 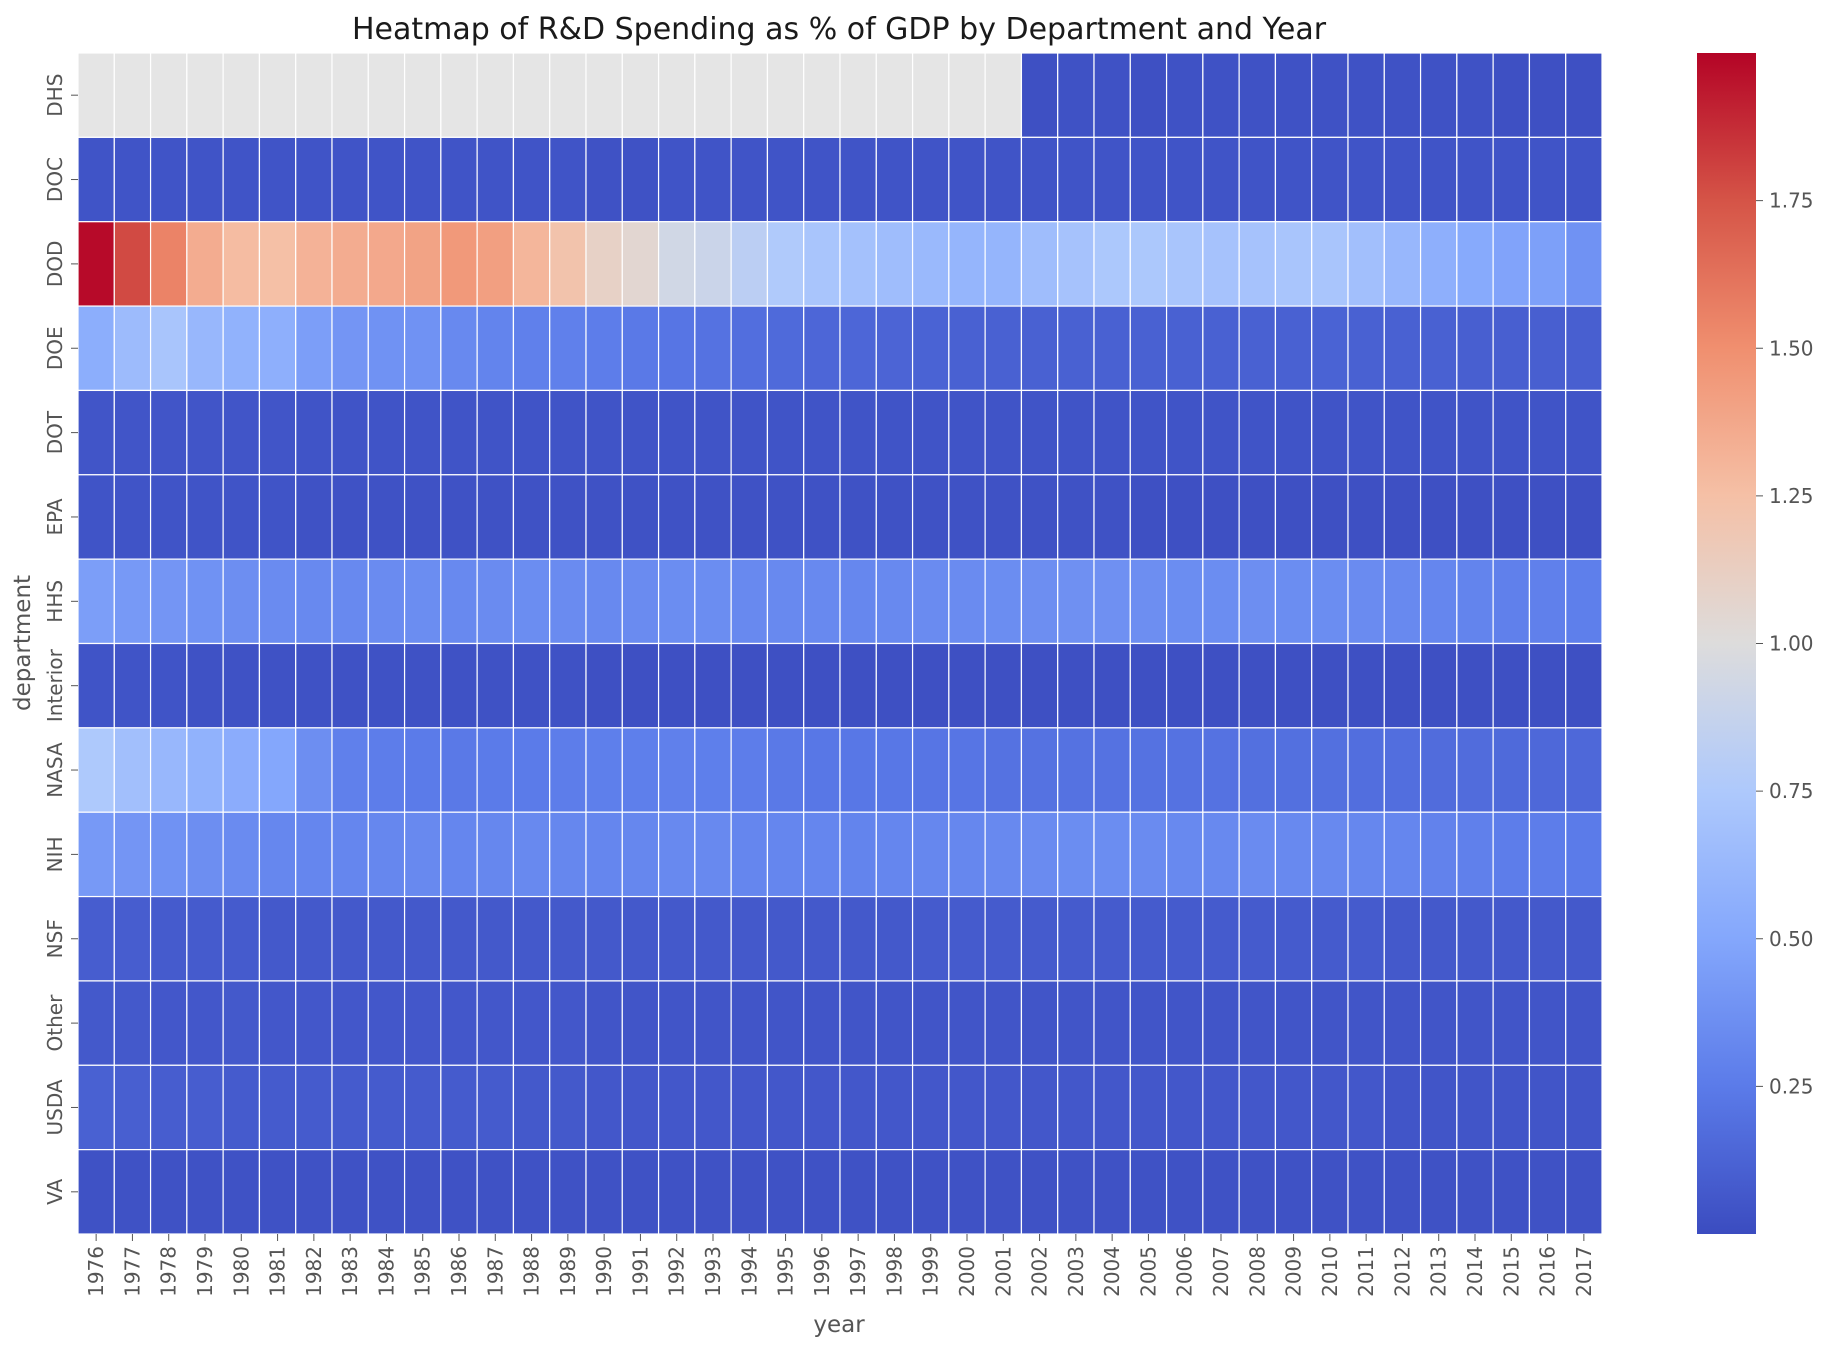 What do you see at coordinates (640, 938) in the screenshot?
I see `heatmap-cell-NSF-1991` at bounding box center [640, 938].